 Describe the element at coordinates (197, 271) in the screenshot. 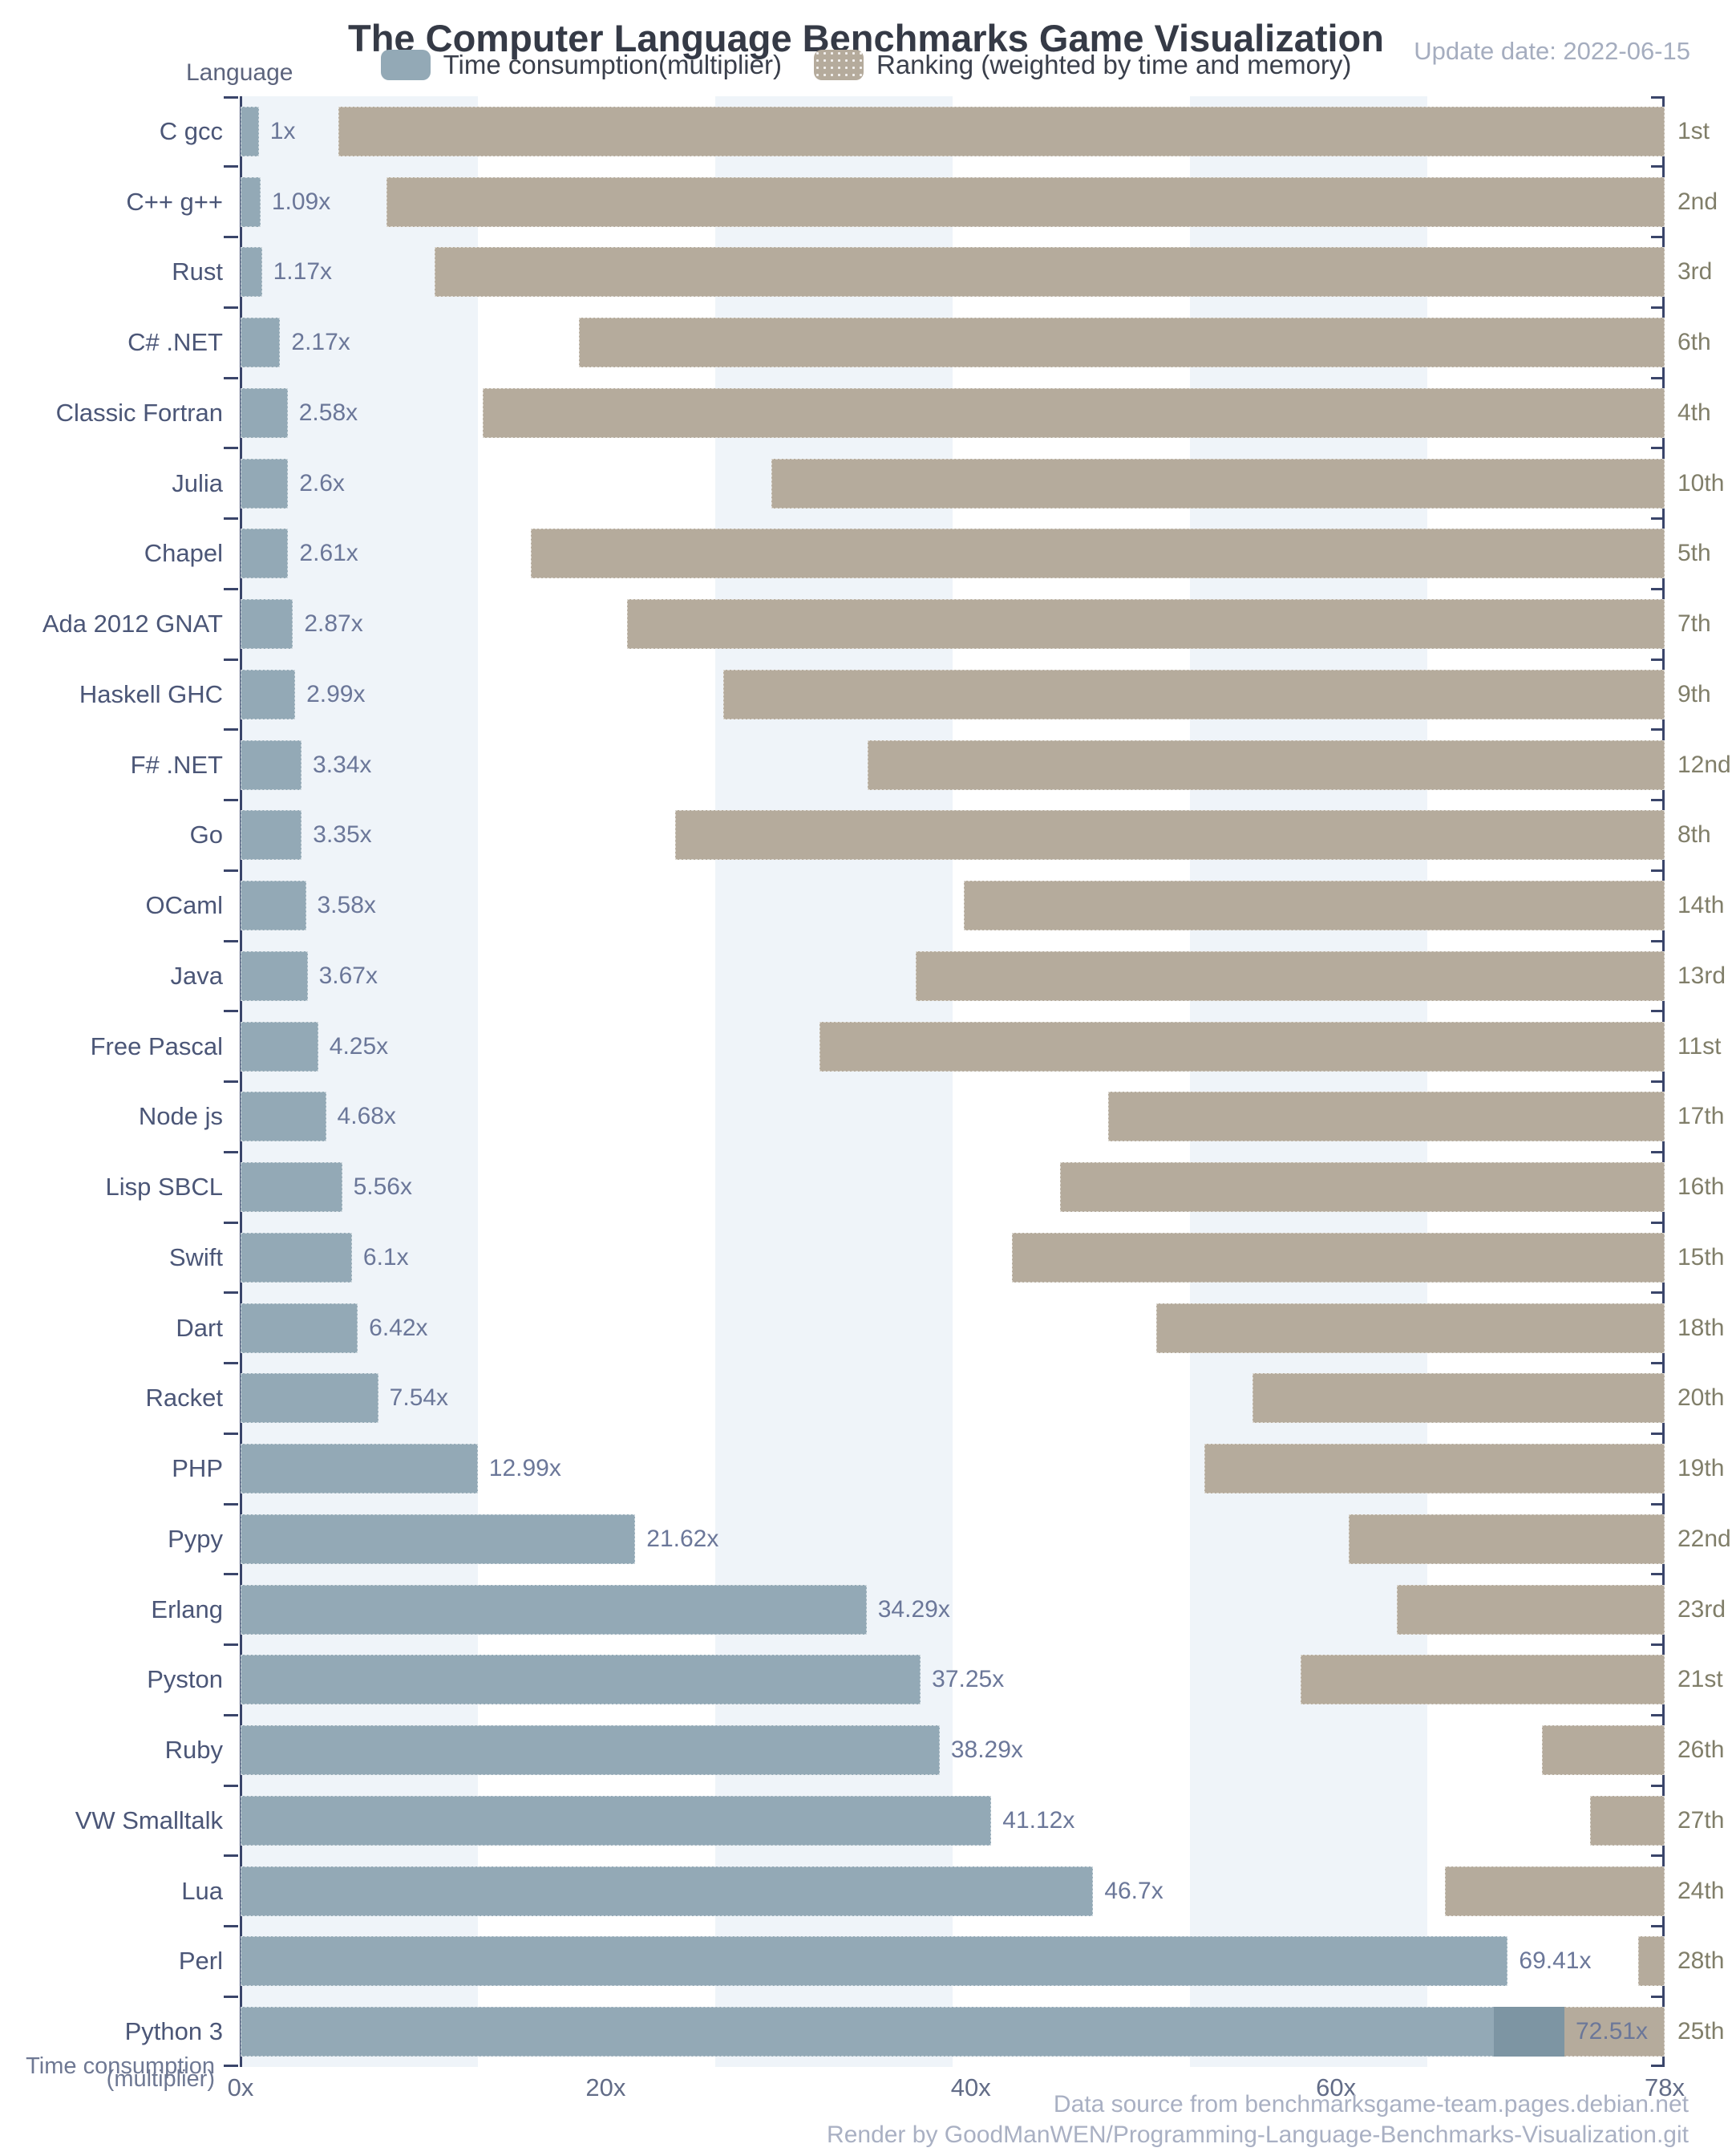

I see `language-label: Rust` at that location.